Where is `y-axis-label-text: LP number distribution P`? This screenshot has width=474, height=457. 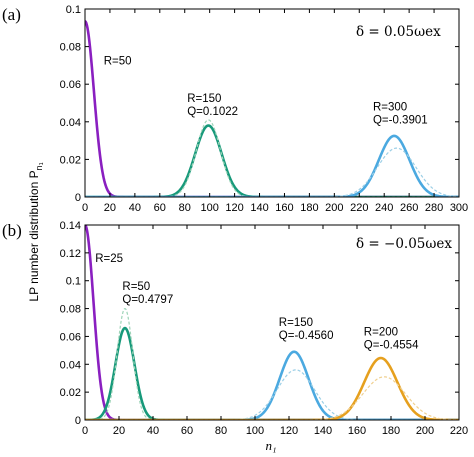 y-axis-label-text: LP number distribution P is located at coordinates (34, 235).